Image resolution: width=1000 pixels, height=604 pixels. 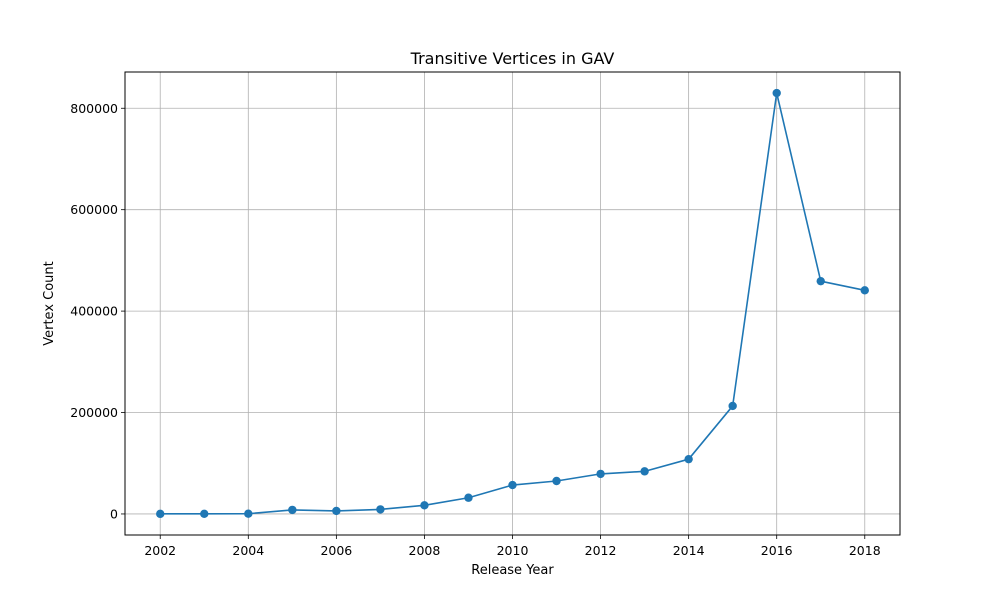 What do you see at coordinates (512, 58) in the screenshot?
I see `chart-title: Transitive Vertices in GAV` at bounding box center [512, 58].